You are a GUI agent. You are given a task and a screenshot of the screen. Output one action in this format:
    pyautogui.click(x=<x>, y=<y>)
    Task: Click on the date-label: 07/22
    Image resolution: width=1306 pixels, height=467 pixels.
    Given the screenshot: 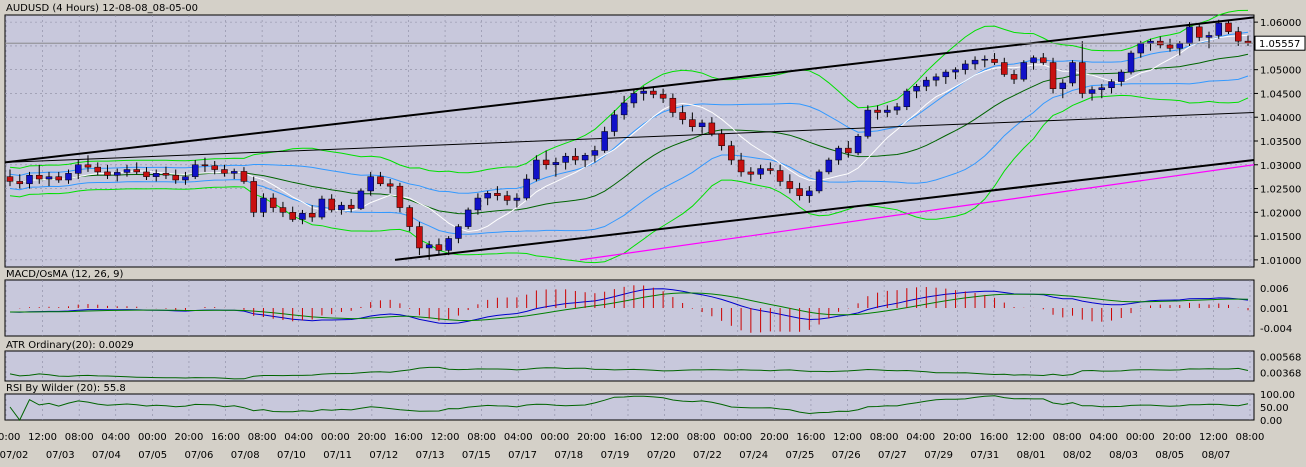 What is the action you would take?
    pyautogui.click(x=707, y=455)
    